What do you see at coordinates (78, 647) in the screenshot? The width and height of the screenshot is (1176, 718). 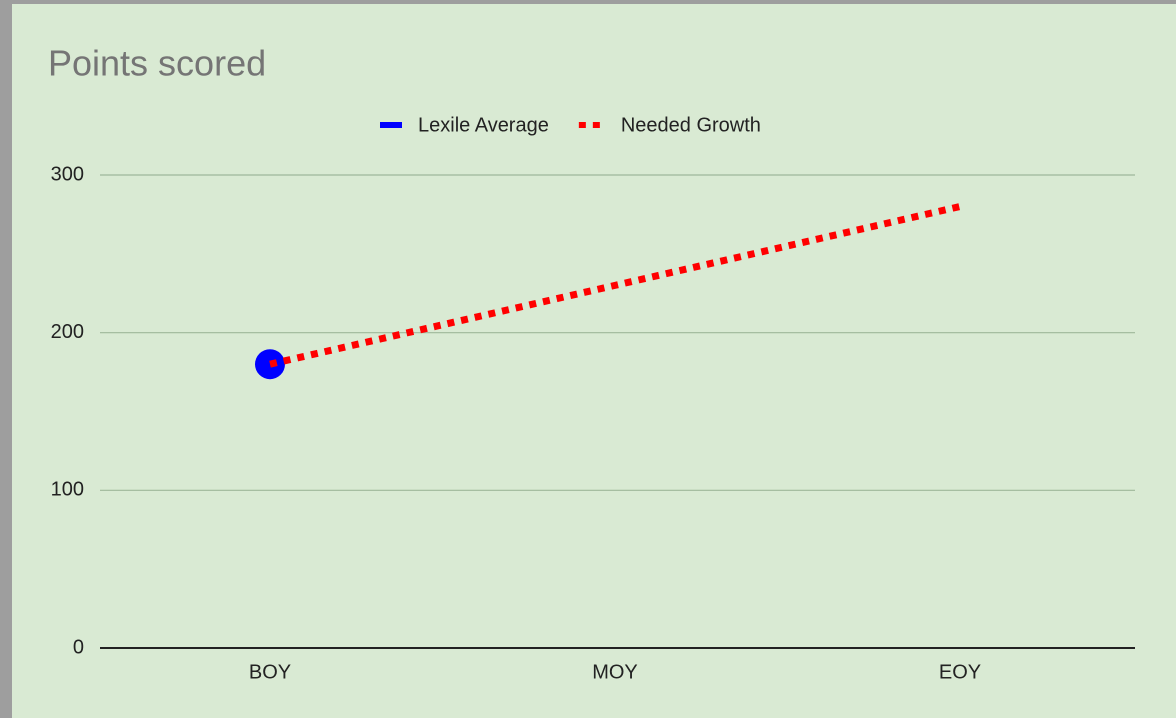 I see `y-tick-label: 0` at bounding box center [78, 647].